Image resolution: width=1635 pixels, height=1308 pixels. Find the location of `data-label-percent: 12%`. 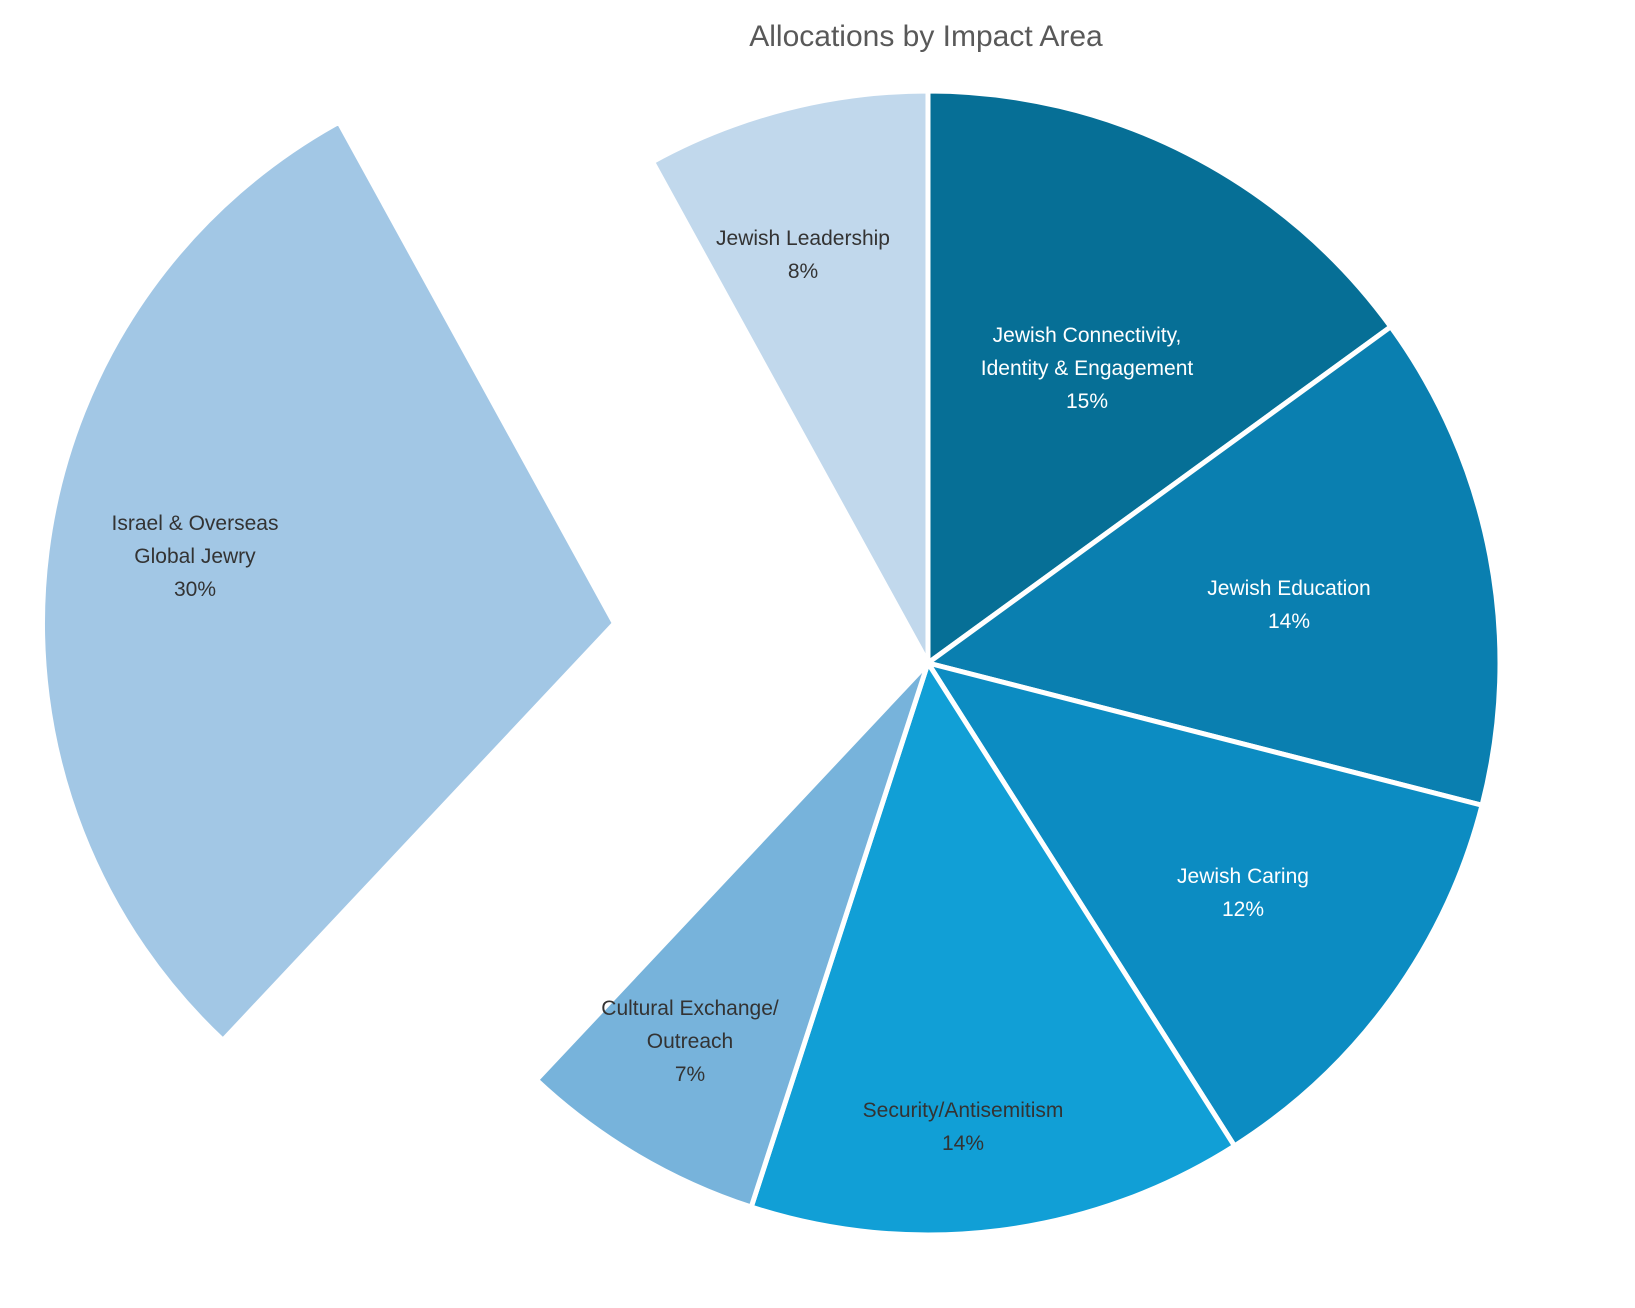

data-label-percent: 12% is located at coordinates (1243, 909).